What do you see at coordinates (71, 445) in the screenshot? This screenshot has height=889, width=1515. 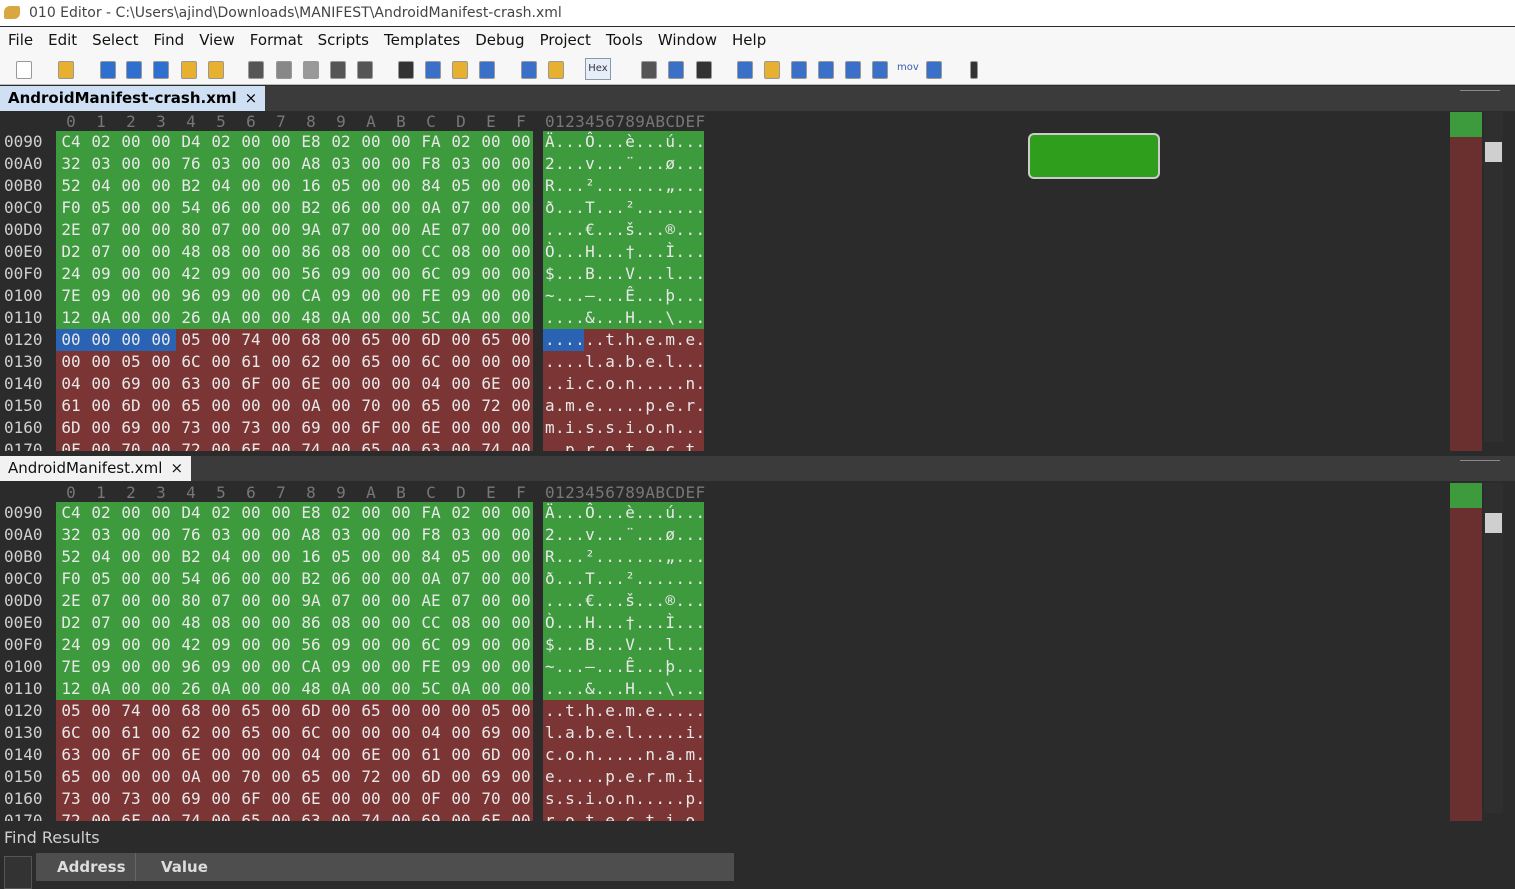 I see `byte: 0F` at bounding box center [71, 445].